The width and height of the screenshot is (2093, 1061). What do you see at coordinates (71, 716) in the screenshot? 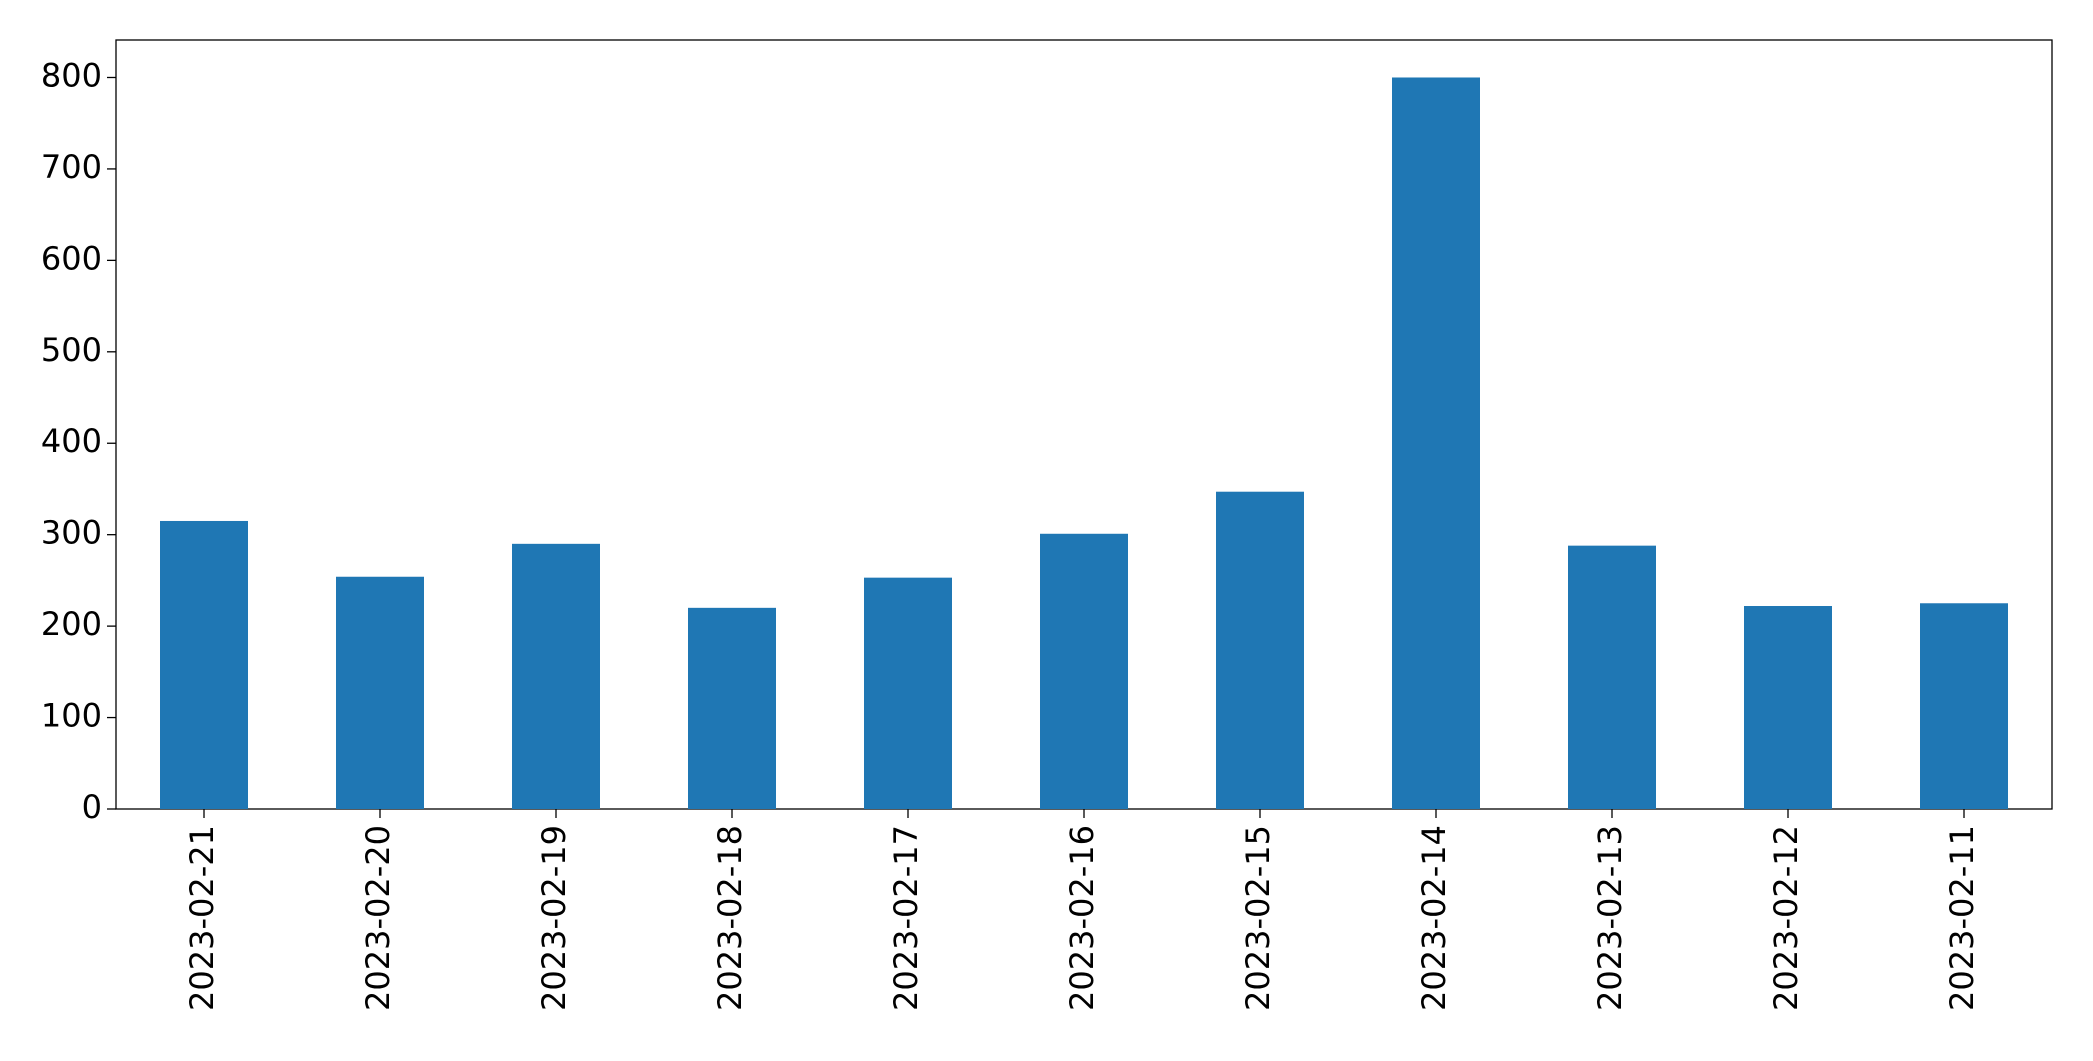
I see `y-tick-label: 100` at bounding box center [71, 716].